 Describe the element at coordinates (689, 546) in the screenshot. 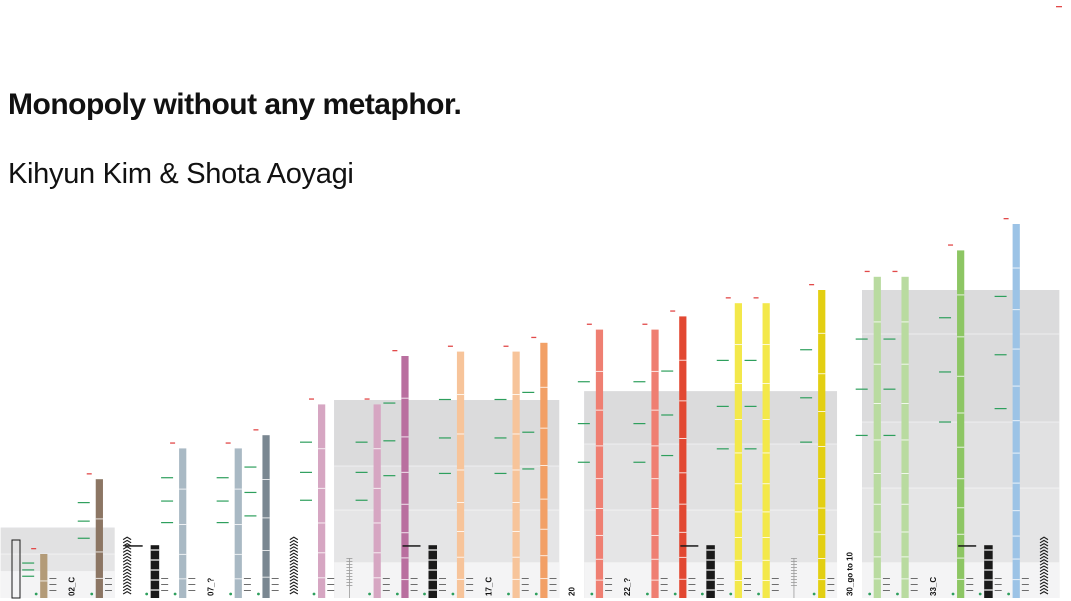

I see `station-marker` at that location.